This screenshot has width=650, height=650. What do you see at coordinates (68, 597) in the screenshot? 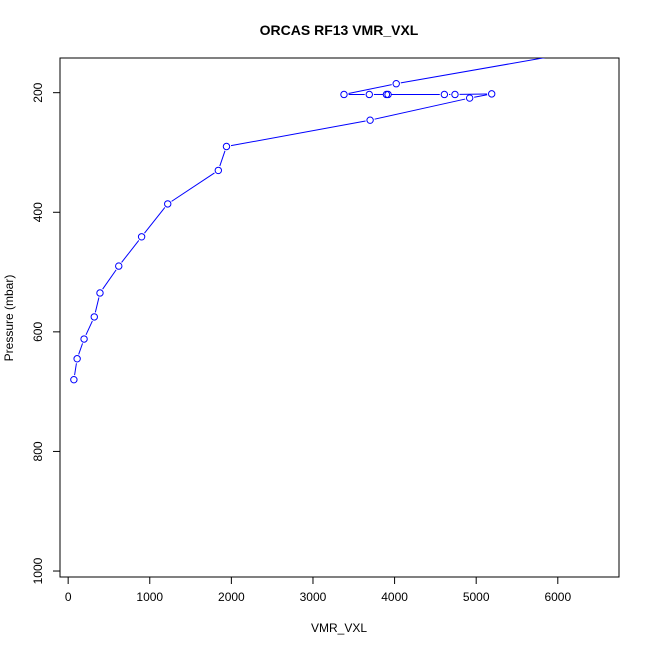
I see `x-tick-label: 0` at bounding box center [68, 597].